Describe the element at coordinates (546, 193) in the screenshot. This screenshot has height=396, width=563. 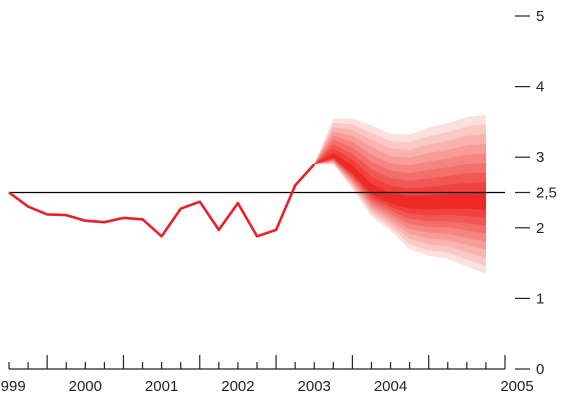
I see `y-tick-label: 2,5` at that location.